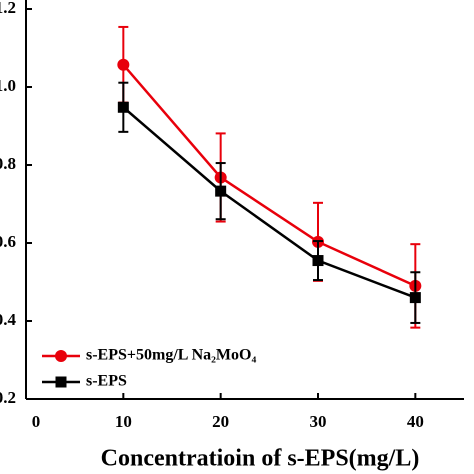  Describe the element at coordinates (220, 421) in the screenshot. I see `x-tick-label: 20` at that location.